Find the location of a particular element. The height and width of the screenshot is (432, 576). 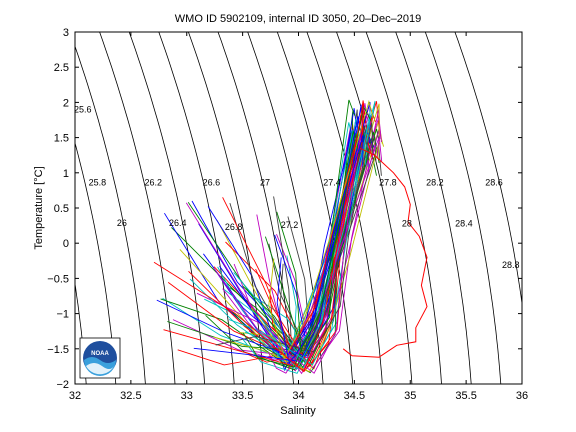

y-tick-label: 0.5 is located at coordinates (61, 209).